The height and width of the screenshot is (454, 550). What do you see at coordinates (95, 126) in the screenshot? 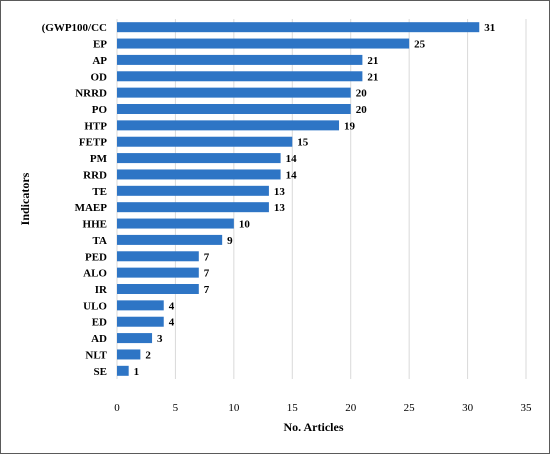
I see `category-label: HTP` at bounding box center [95, 126].